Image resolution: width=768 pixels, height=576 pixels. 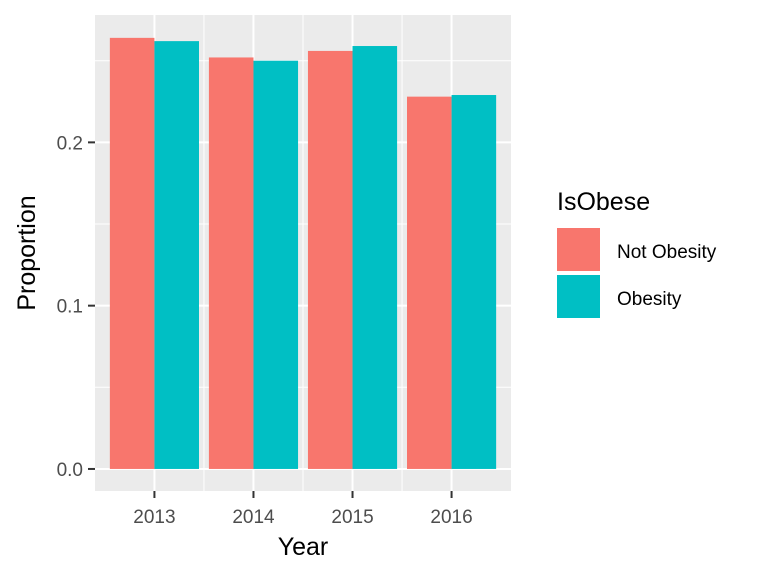 I want to click on y-axis: 0.0 0.1 0.2, so click(x=76, y=307).